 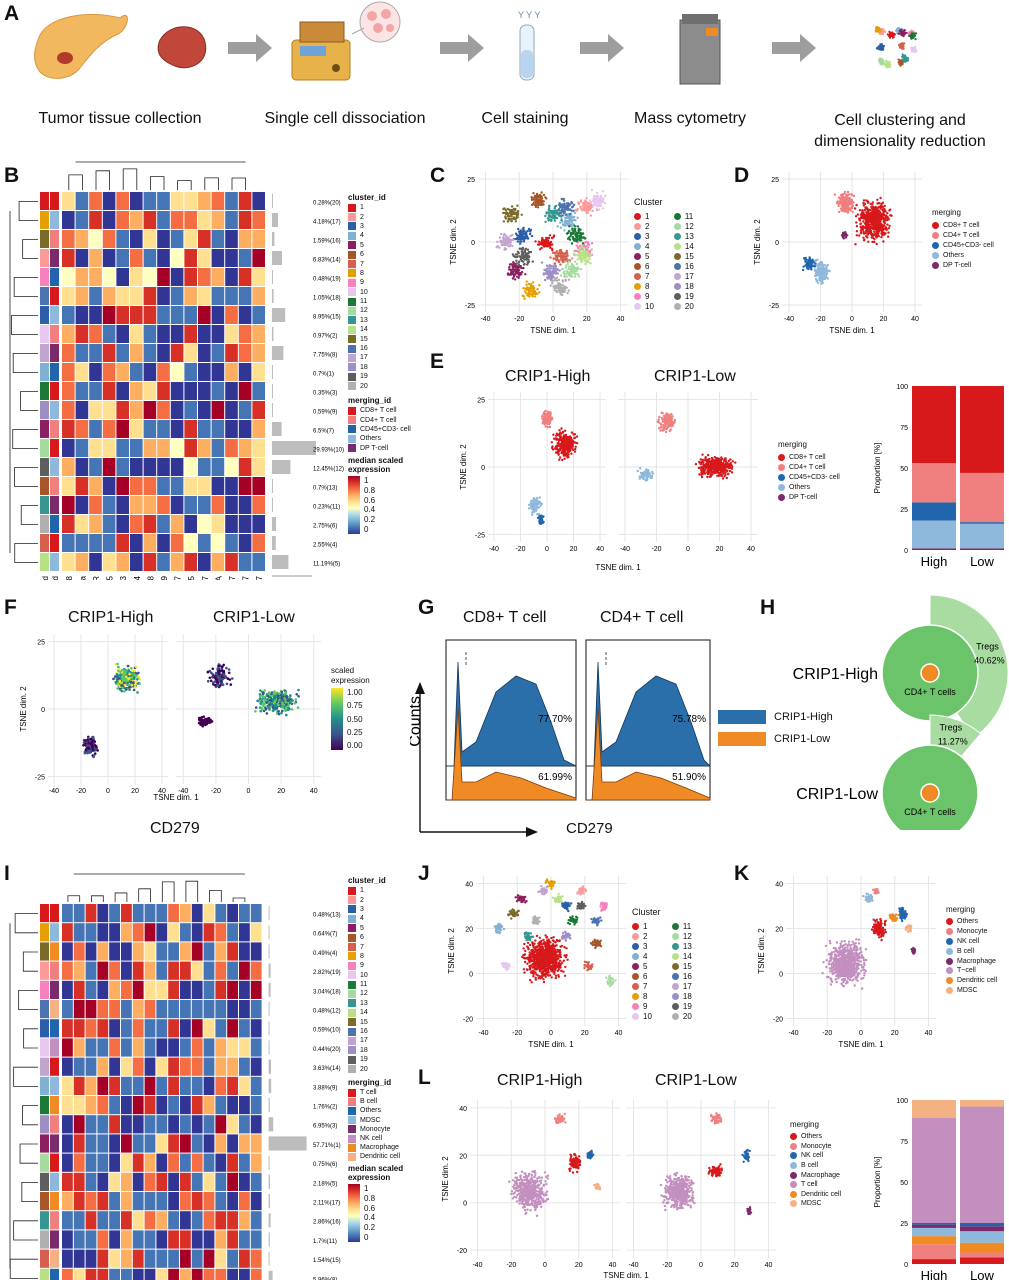 What do you see at coordinates (366, 529) in the screenshot?
I see `scale-tick: 0` at bounding box center [366, 529].